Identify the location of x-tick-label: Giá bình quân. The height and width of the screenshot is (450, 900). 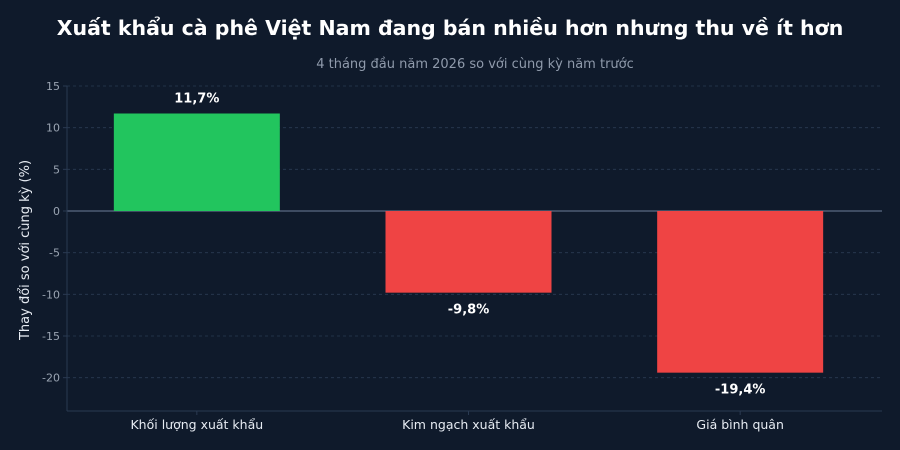
(739, 424).